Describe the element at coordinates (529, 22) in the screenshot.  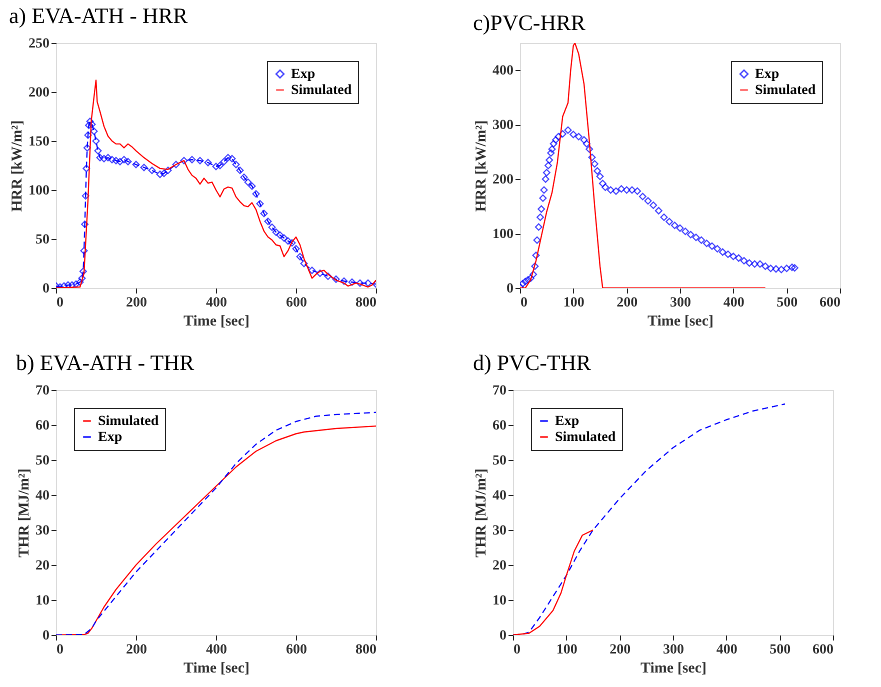
I see `chart-title: c)PVC-HRR` at that location.